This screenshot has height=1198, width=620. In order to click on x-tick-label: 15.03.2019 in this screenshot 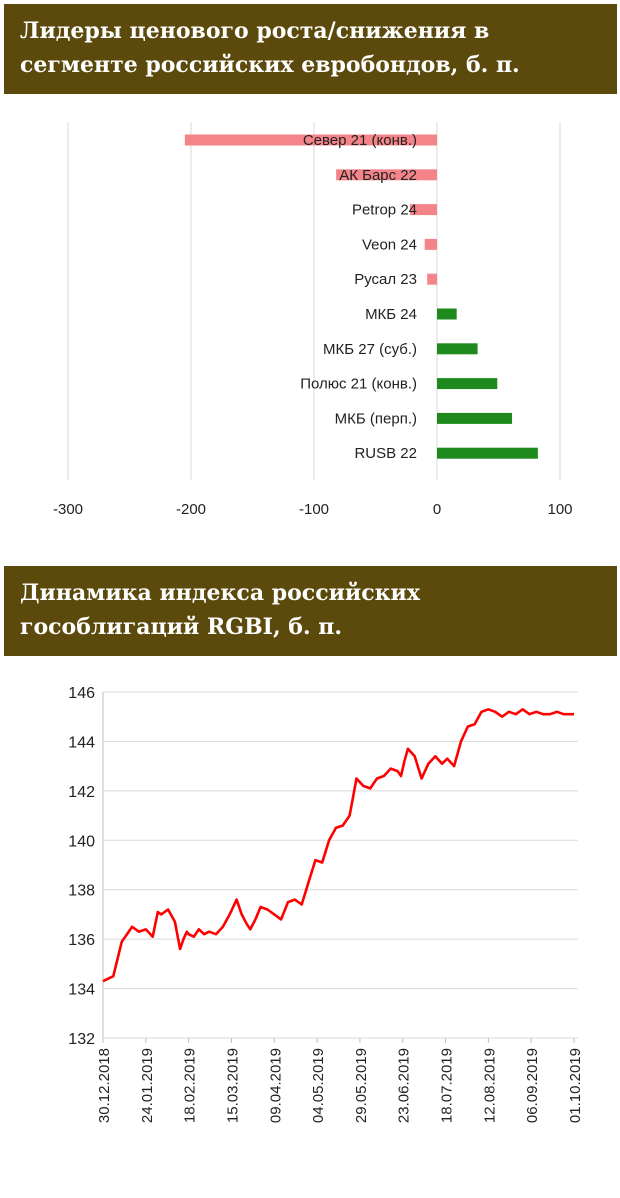, I will do `click(232, 1085)`.